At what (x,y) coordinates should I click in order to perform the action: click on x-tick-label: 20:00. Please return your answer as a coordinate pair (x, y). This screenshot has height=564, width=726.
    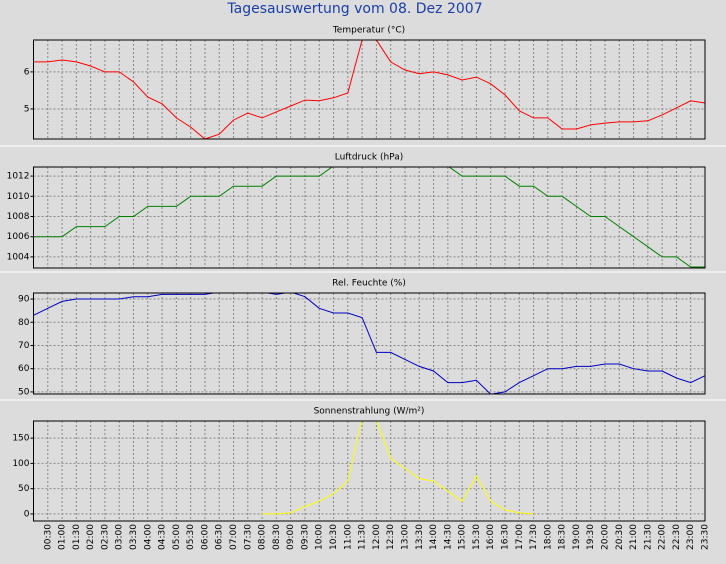
    Looking at the image, I should click on (605, 537).